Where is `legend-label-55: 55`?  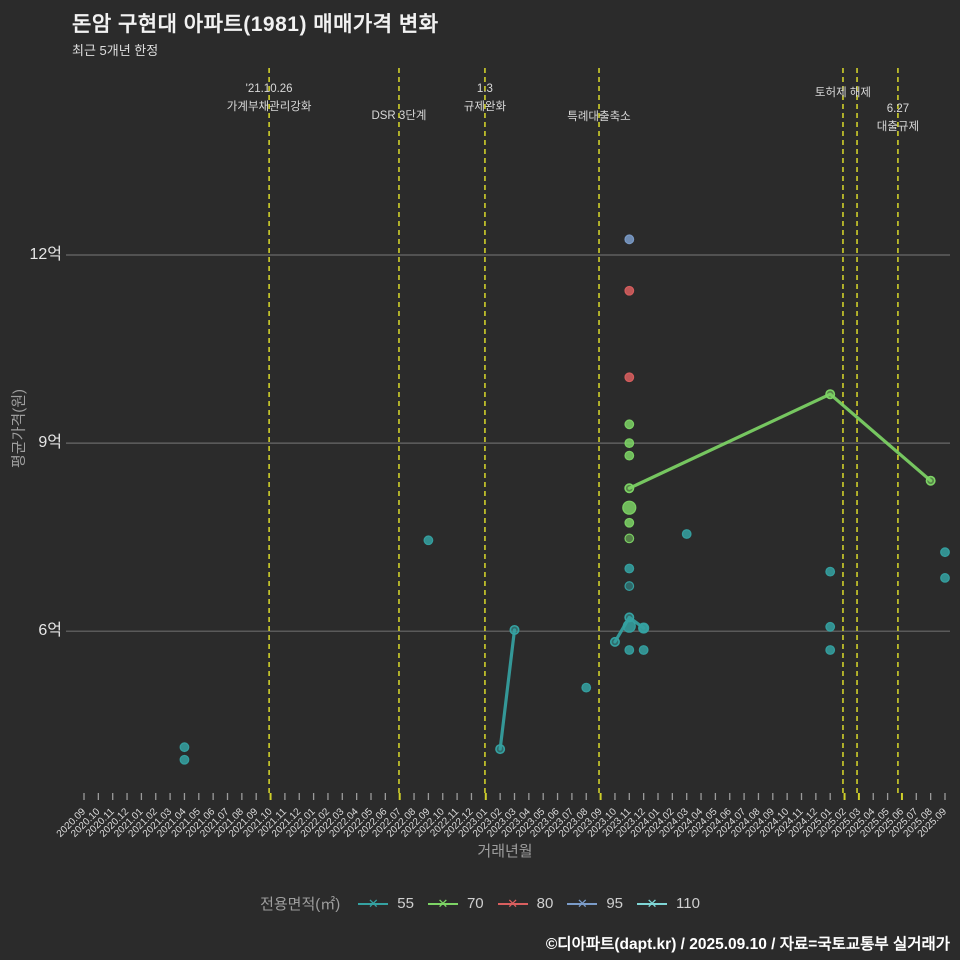 legend-label-55: 55 is located at coordinates (405, 903).